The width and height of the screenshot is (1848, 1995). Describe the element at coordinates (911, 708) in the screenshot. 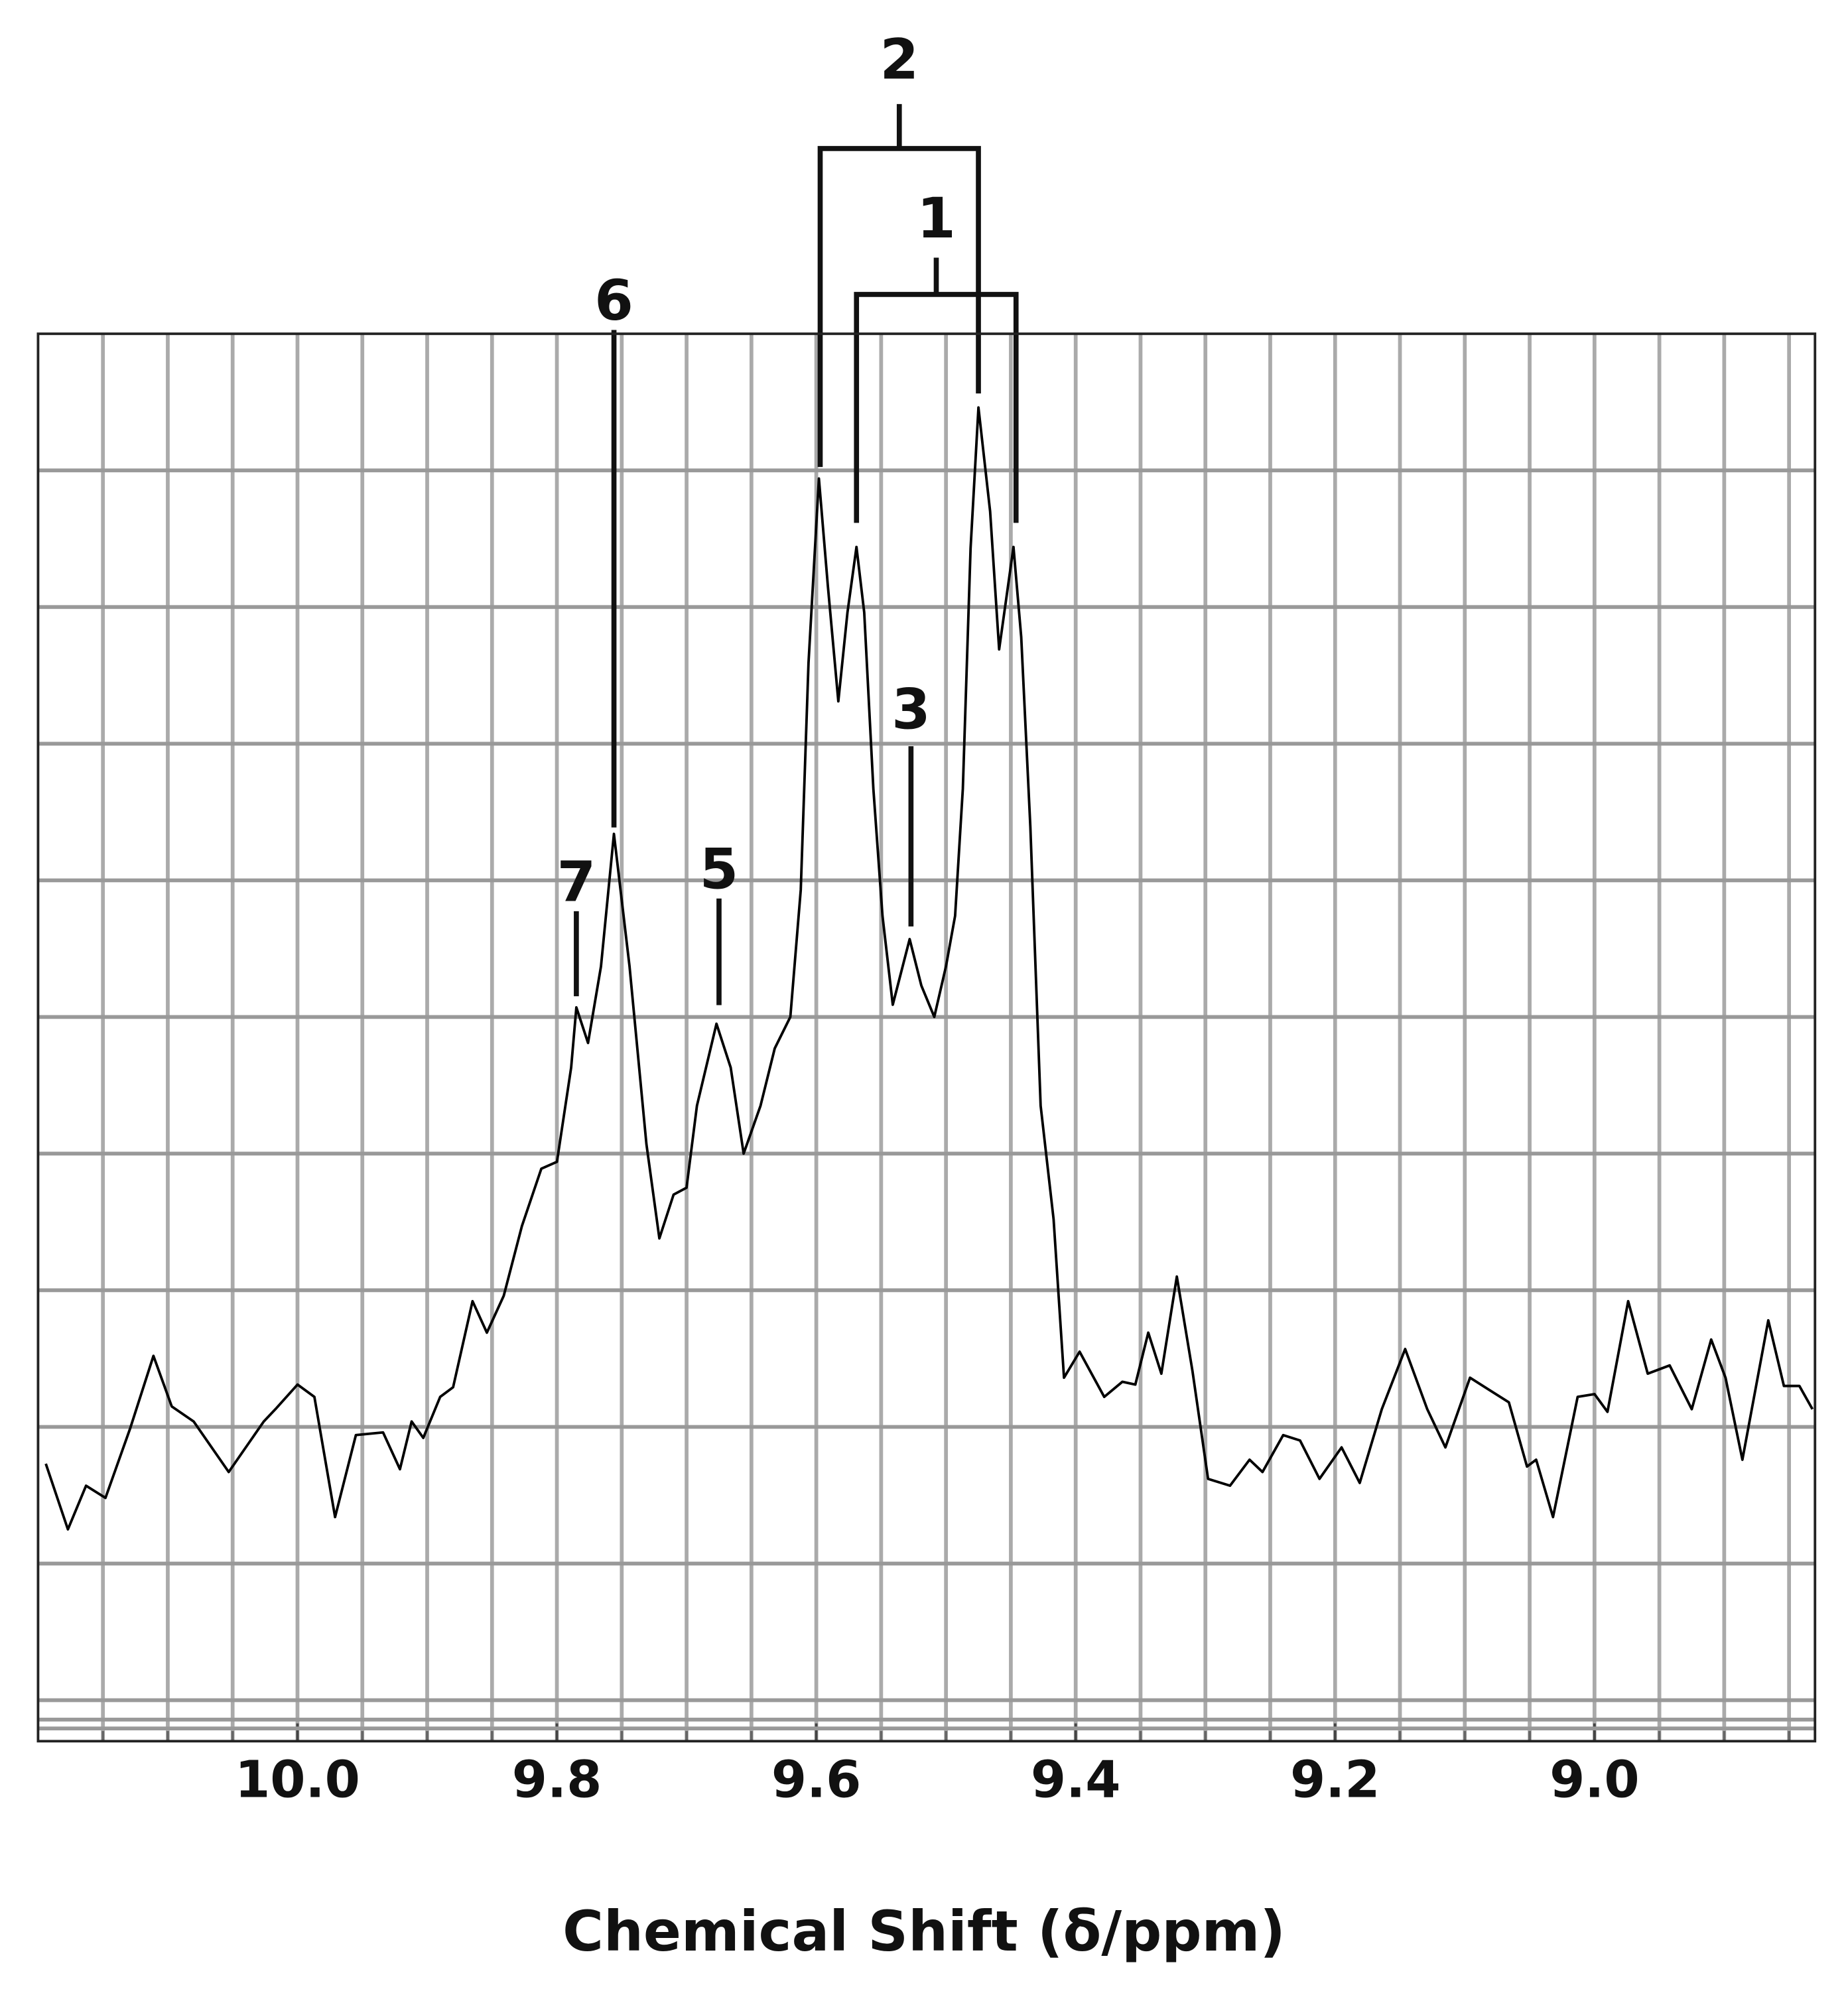

I see `annotation-label: 3` at that location.